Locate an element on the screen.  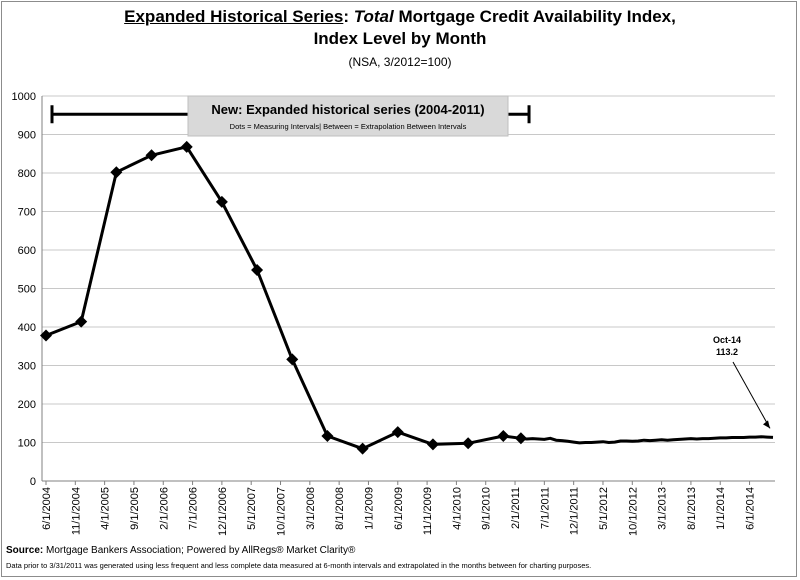
y-tick-label: 600 is located at coordinates (27, 251).